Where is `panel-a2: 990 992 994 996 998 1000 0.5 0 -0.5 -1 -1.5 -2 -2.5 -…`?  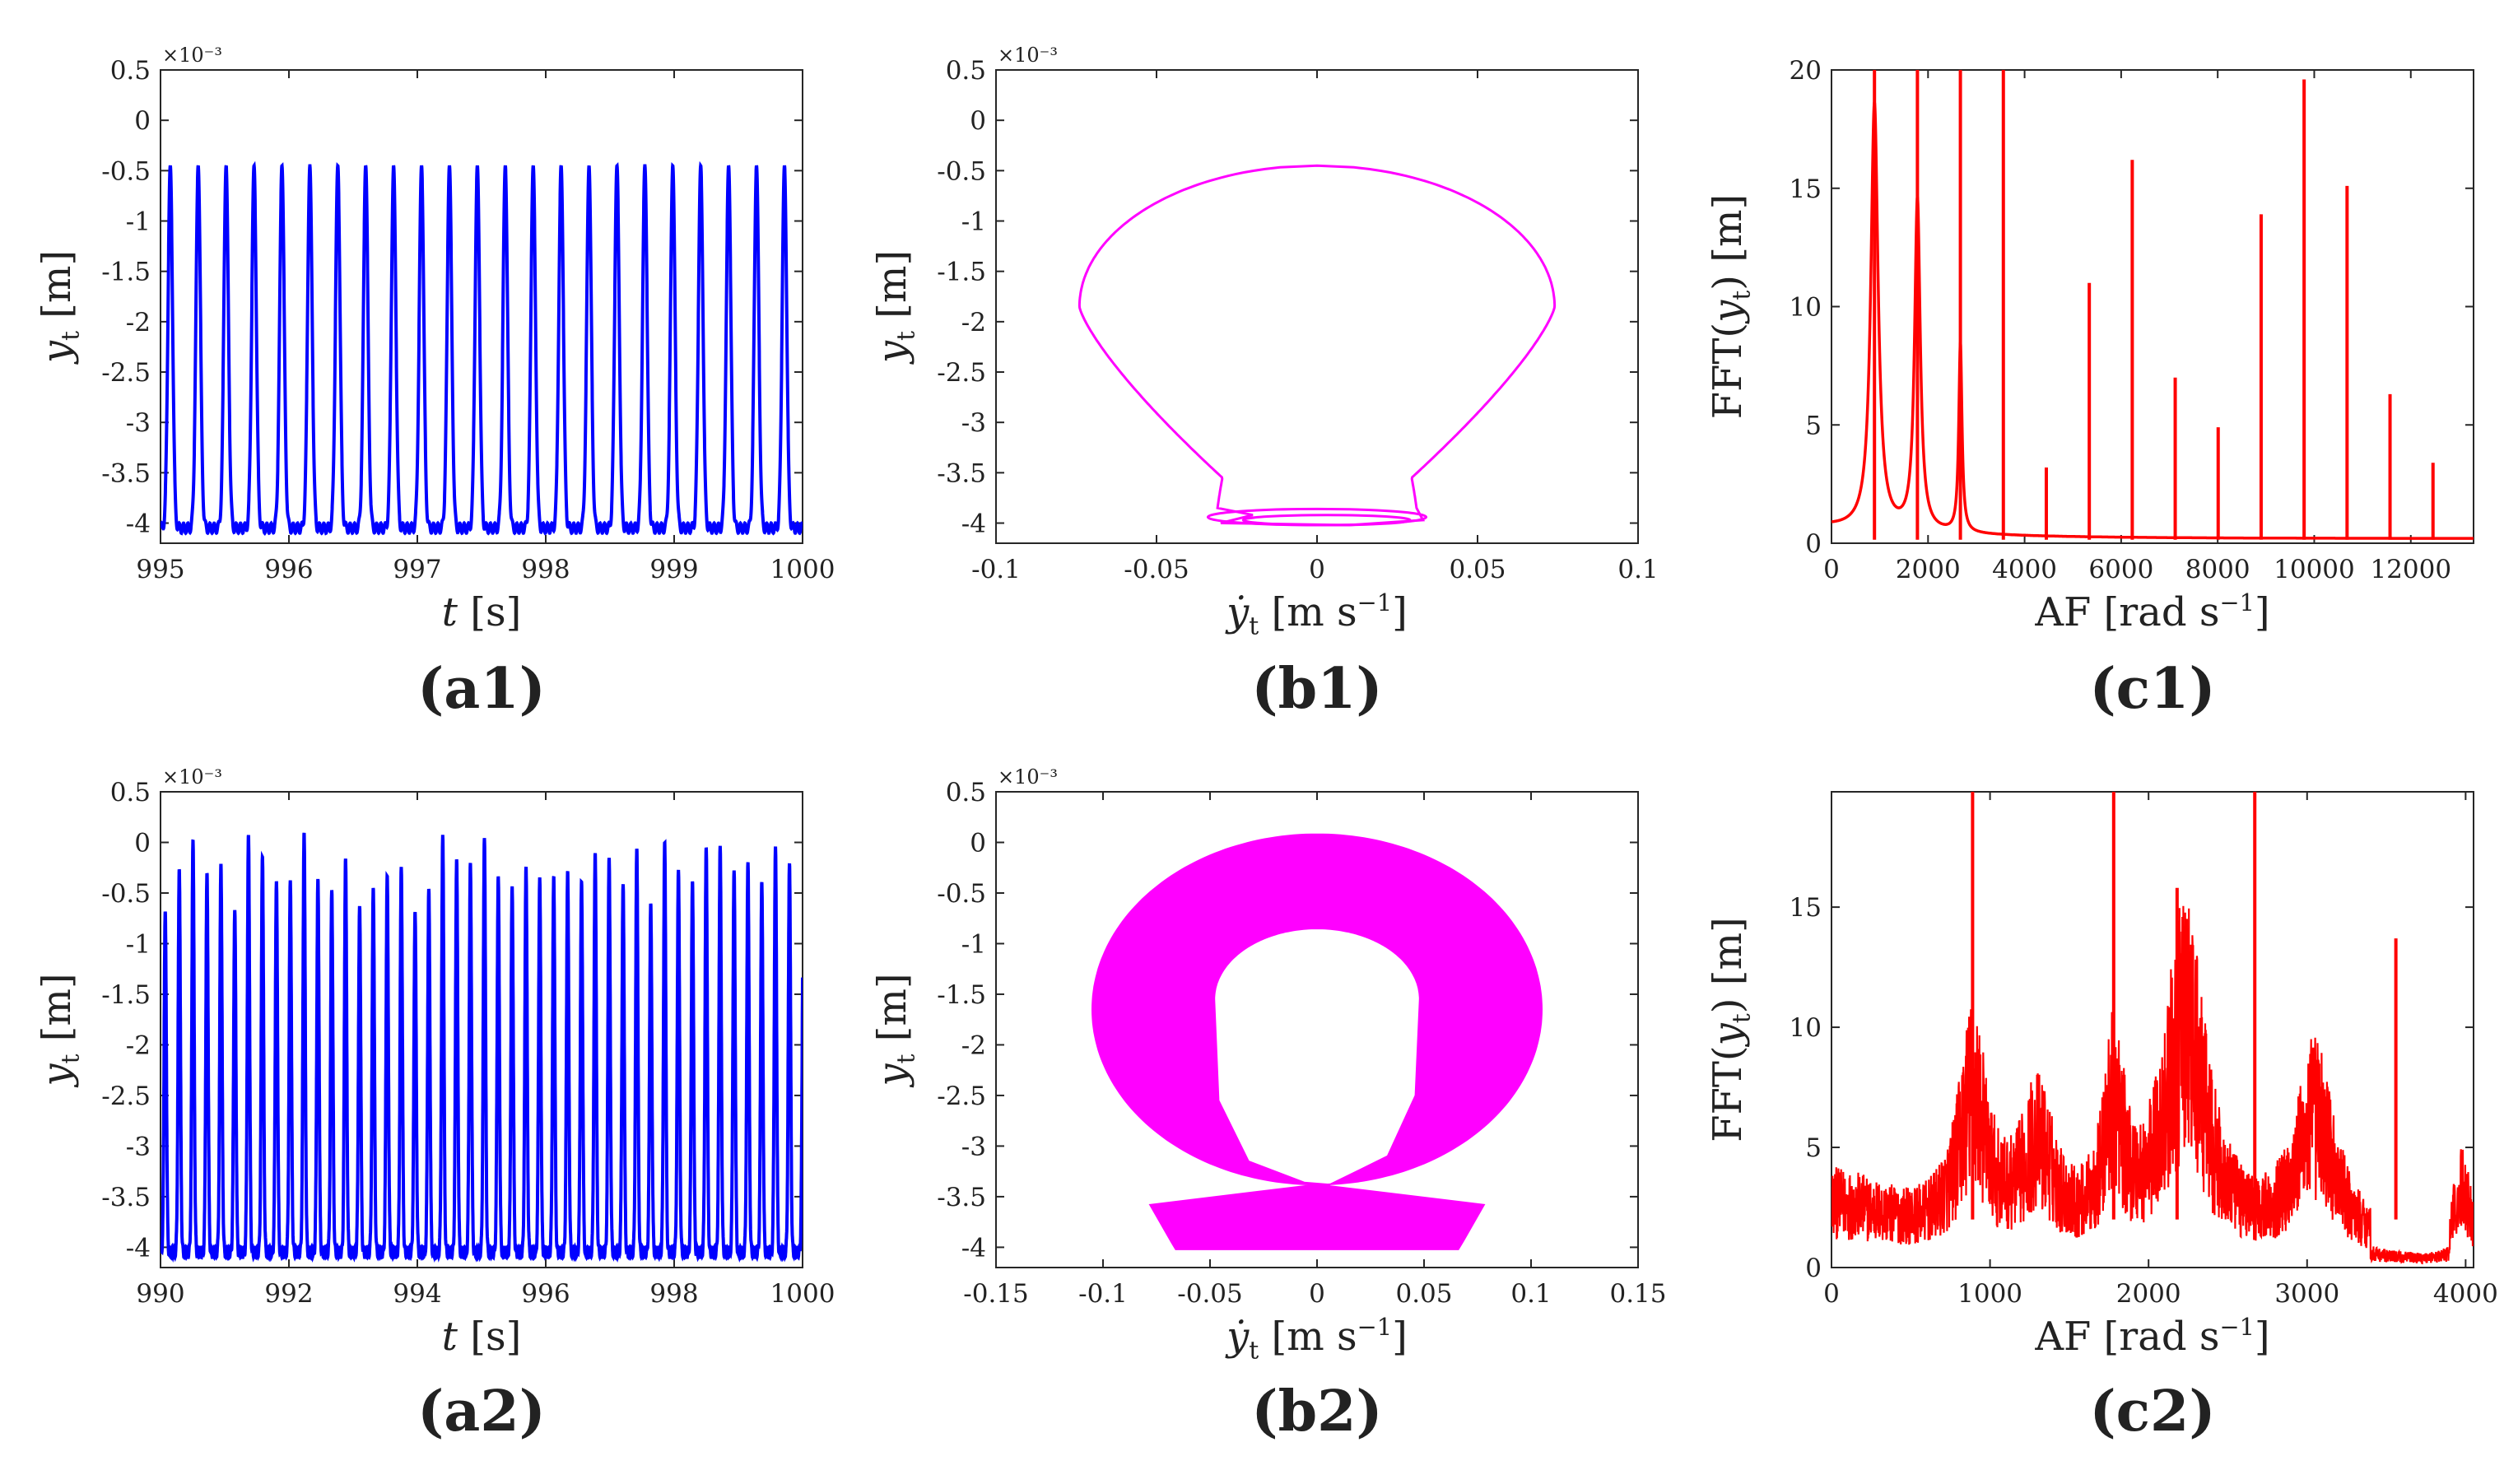 panel-a2: 990 992 994 996 998 1000 0.5 0 -0.5 -1 -1.5 -2 -2.5 -… is located at coordinates (435, 1104).